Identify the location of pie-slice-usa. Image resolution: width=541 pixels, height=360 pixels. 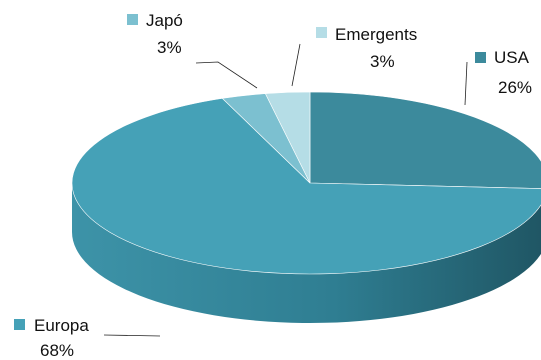
(425, 140).